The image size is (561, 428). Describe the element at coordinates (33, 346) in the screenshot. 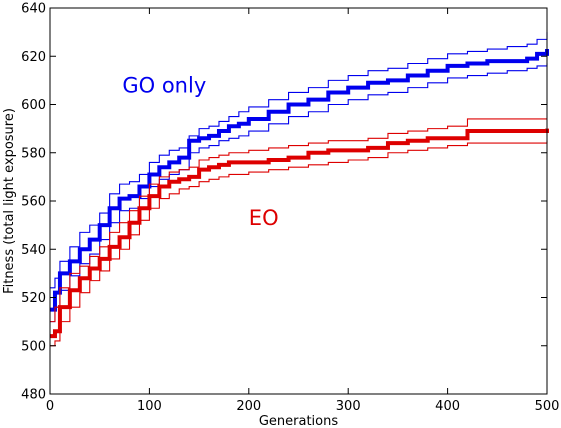

I see `y-tick-label: 500` at that location.